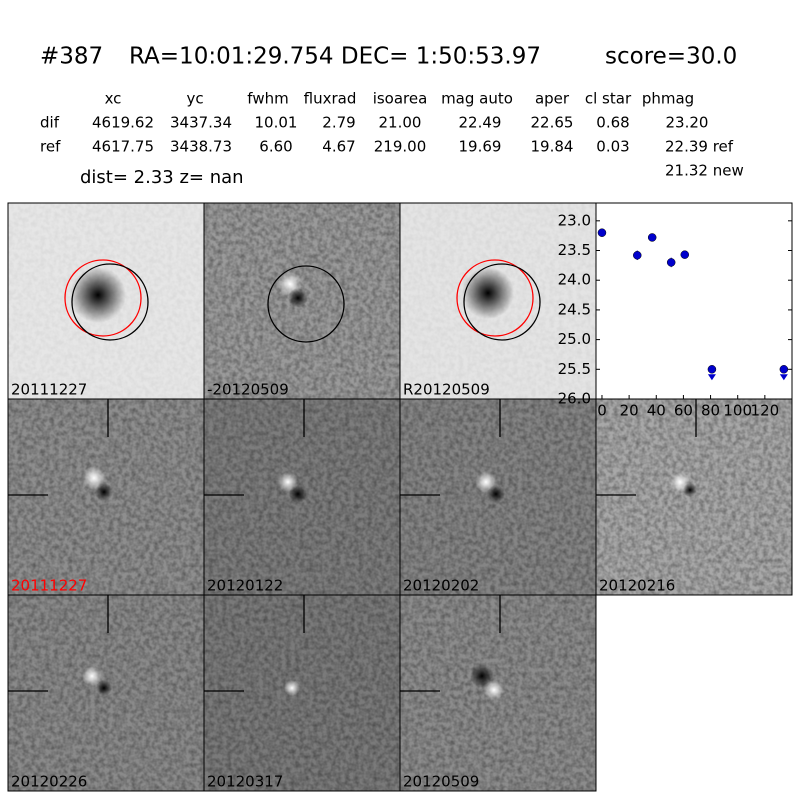 The height and width of the screenshot is (804, 800). I want to click on image-label: 20120122, so click(245, 586).